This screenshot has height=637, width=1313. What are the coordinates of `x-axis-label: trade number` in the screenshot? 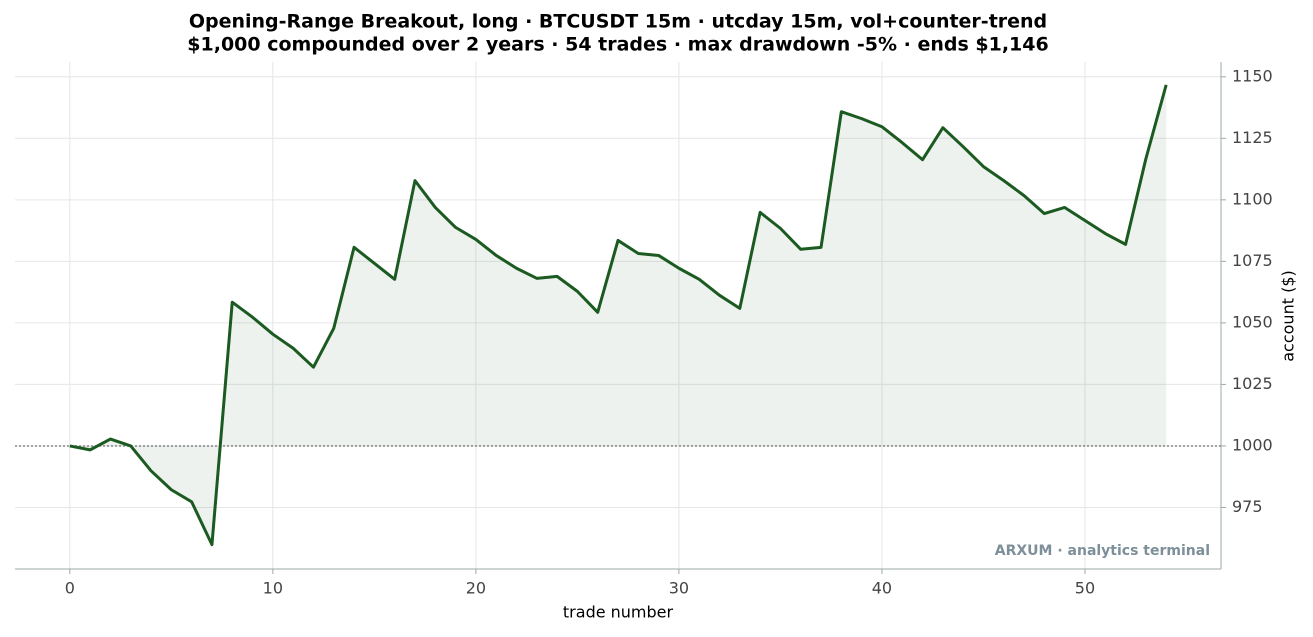 It's located at (618, 612).